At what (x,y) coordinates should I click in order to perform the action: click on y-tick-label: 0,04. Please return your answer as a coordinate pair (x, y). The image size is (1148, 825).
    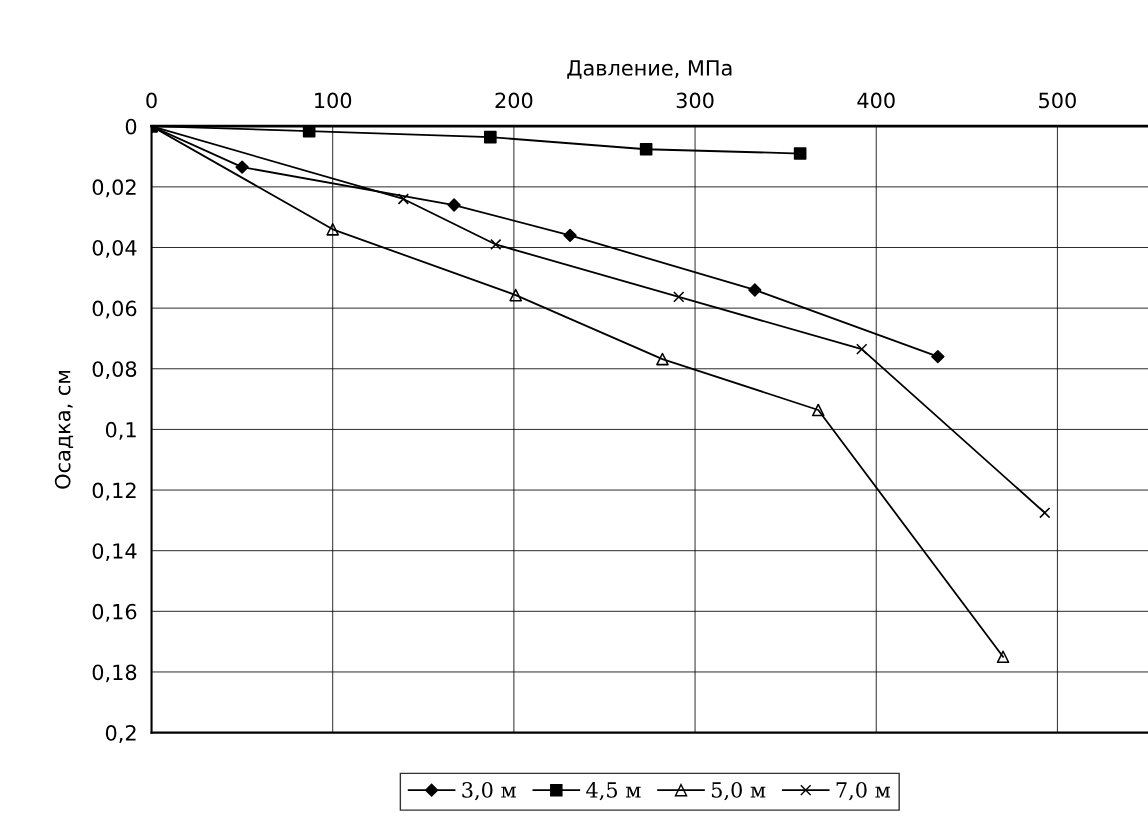
    Looking at the image, I should click on (114, 248).